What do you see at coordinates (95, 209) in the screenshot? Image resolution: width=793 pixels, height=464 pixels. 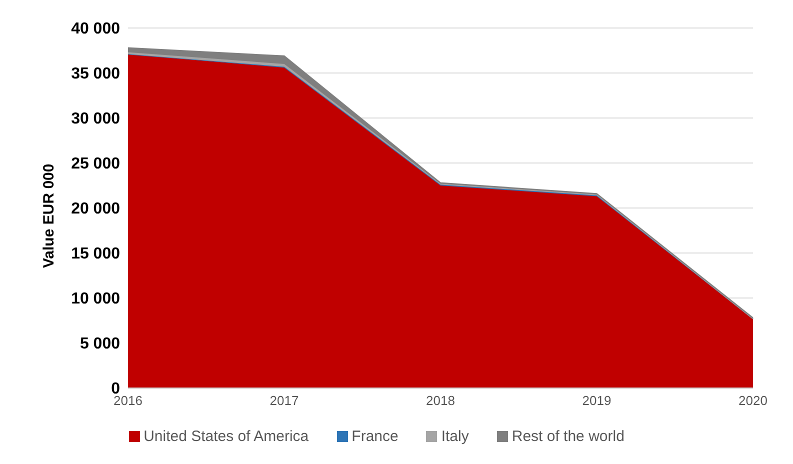 I see `y-tick-label: 20 000` at bounding box center [95, 209].